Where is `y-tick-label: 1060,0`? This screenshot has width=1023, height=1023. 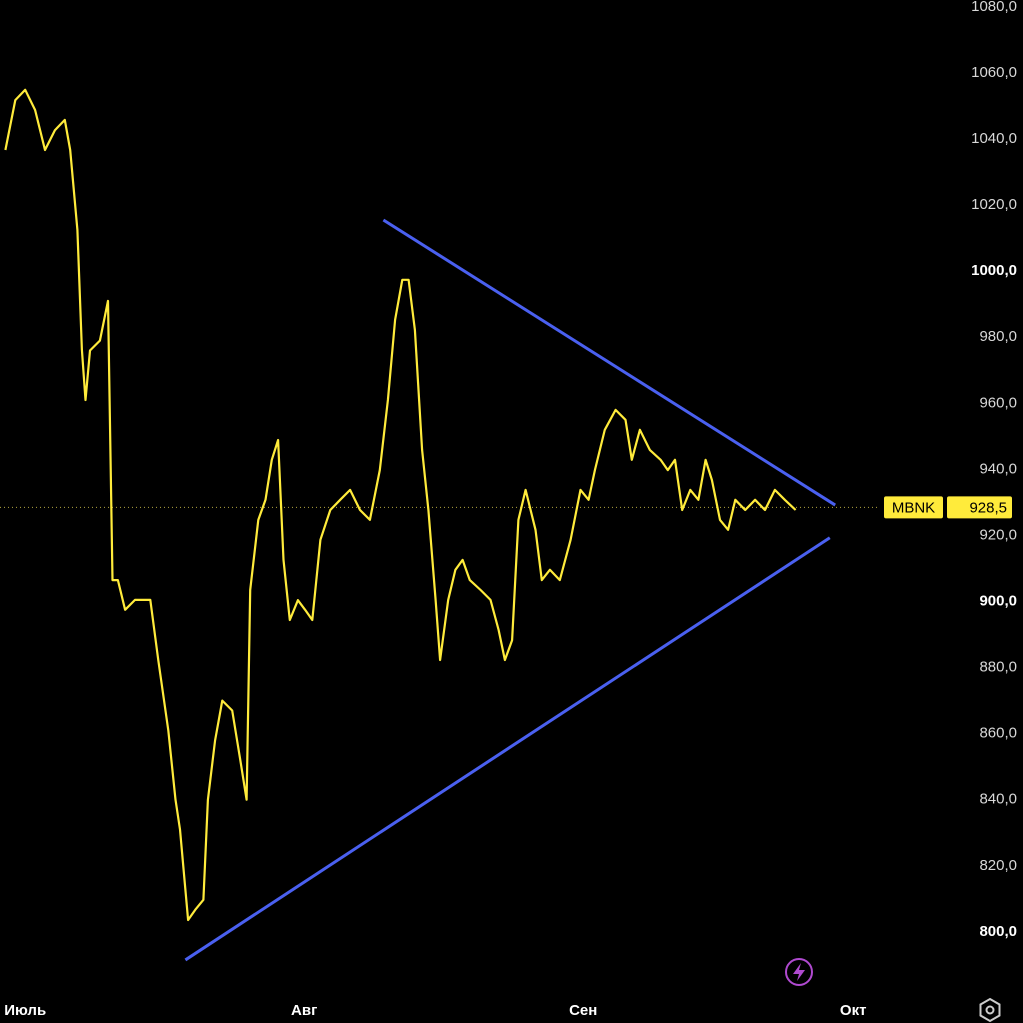
y-tick-label: 1060,0 is located at coordinates (994, 72).